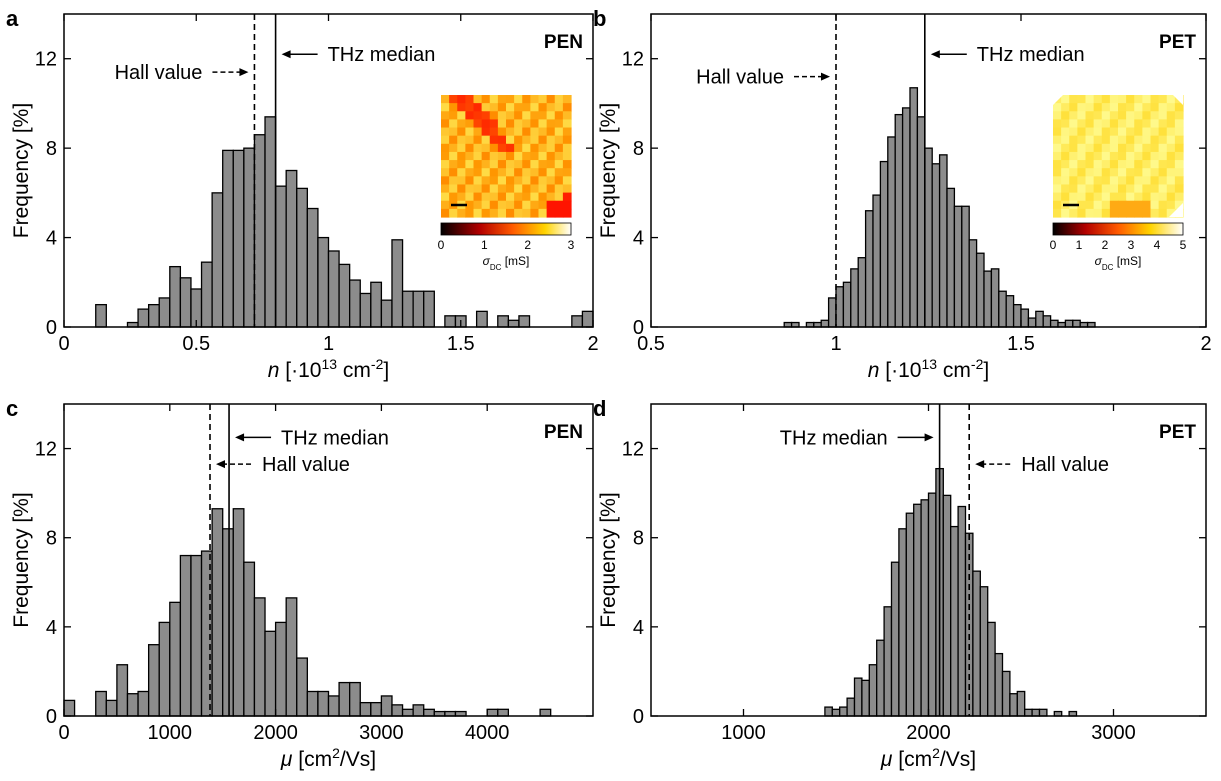 This screenshot has width=1221, height=781. I want to click on x-axis-label-var: μ, so click(886, 759).